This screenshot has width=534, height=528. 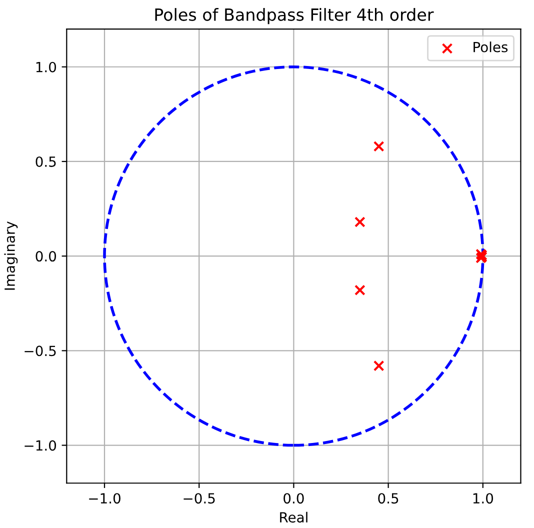 What do you see at coordinates (40, 445) in the screenshot?
I see `y-tick-label: −1.0` at bounding box center [40, 445].